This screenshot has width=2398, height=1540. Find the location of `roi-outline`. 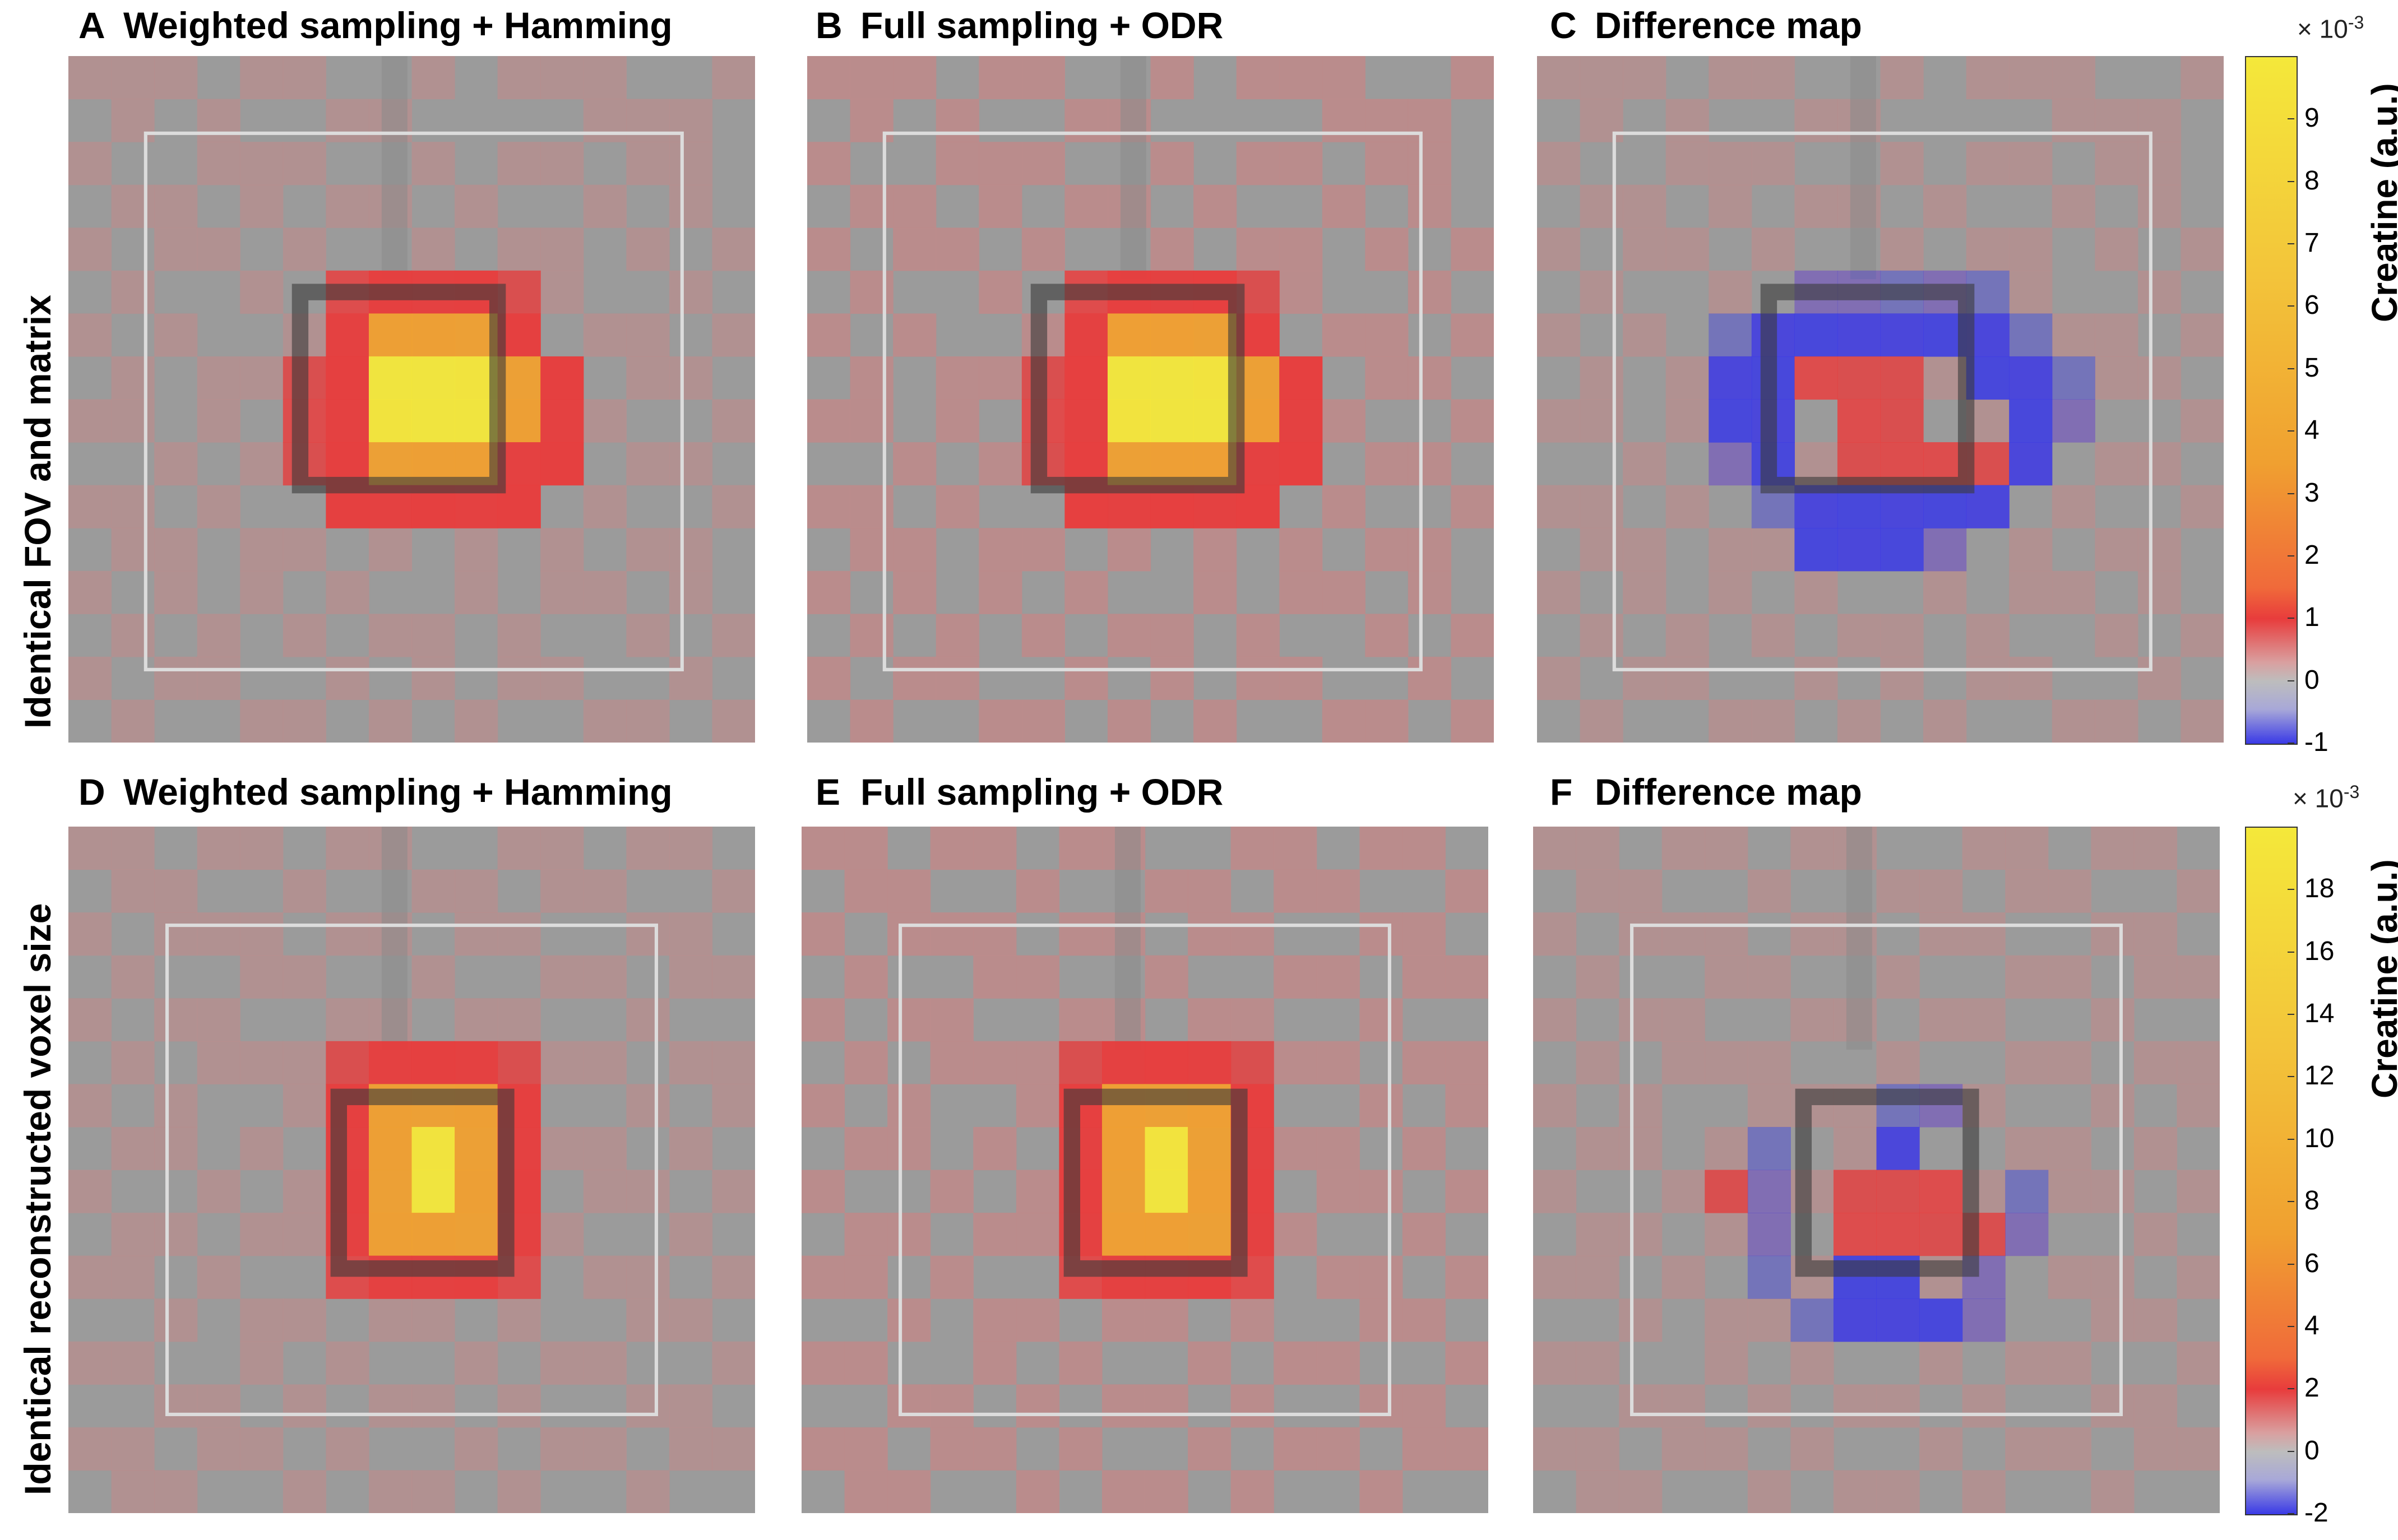

roi-outline is located at coordinates (413, 401).